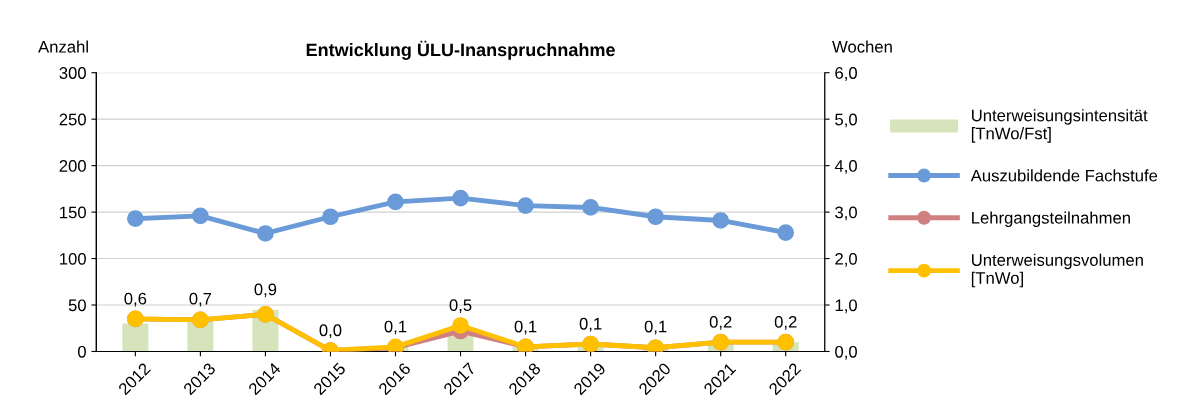 This screenshot has width=1204, height=404. I want to click on y2-tick-label: 5,0, so click(846, 120).